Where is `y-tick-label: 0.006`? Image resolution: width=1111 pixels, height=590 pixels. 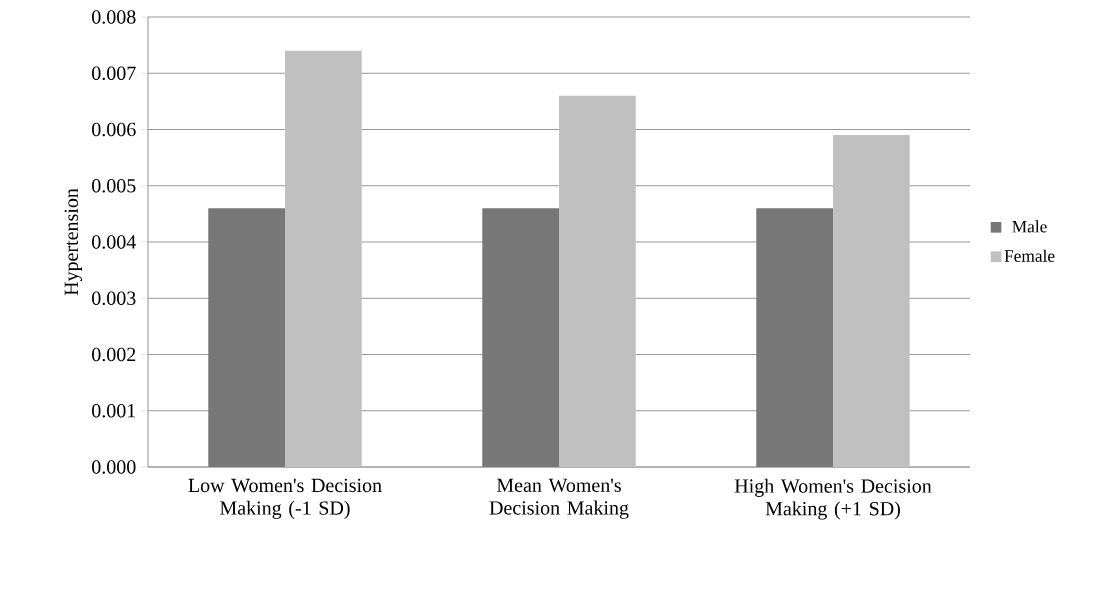
y-tick-label: 0.006 is located at coordinates (114, 129).